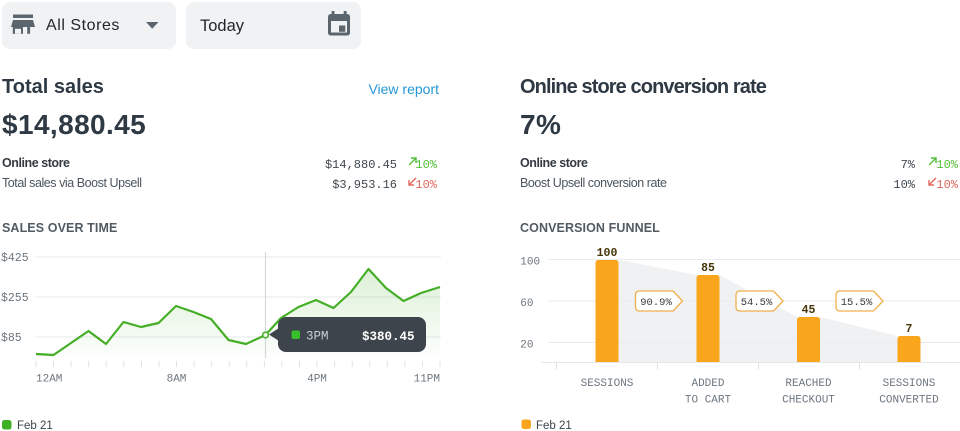 Image resolution: width=960 pixels, height=431 pixels. What do you see at coordinates (909, 401) in the screenshot?
I see `svg-text: CONVERTED` at bounding box center [909, 401].